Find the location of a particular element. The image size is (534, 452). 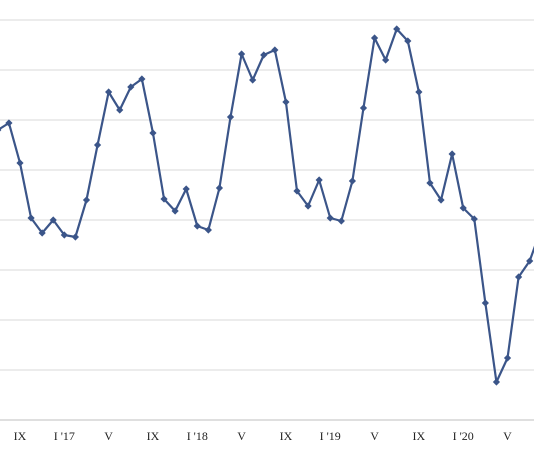

x-tick-label: I '19 is located at coordinates (330, 436).